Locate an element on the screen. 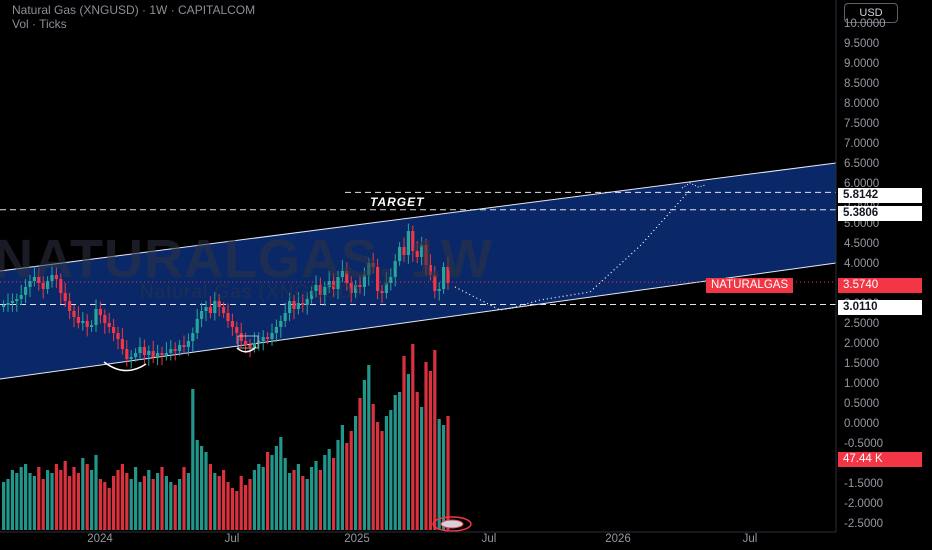 The image size is (932, 550). price-scale-label: -2.0000 is located at coordinates (864, 504).